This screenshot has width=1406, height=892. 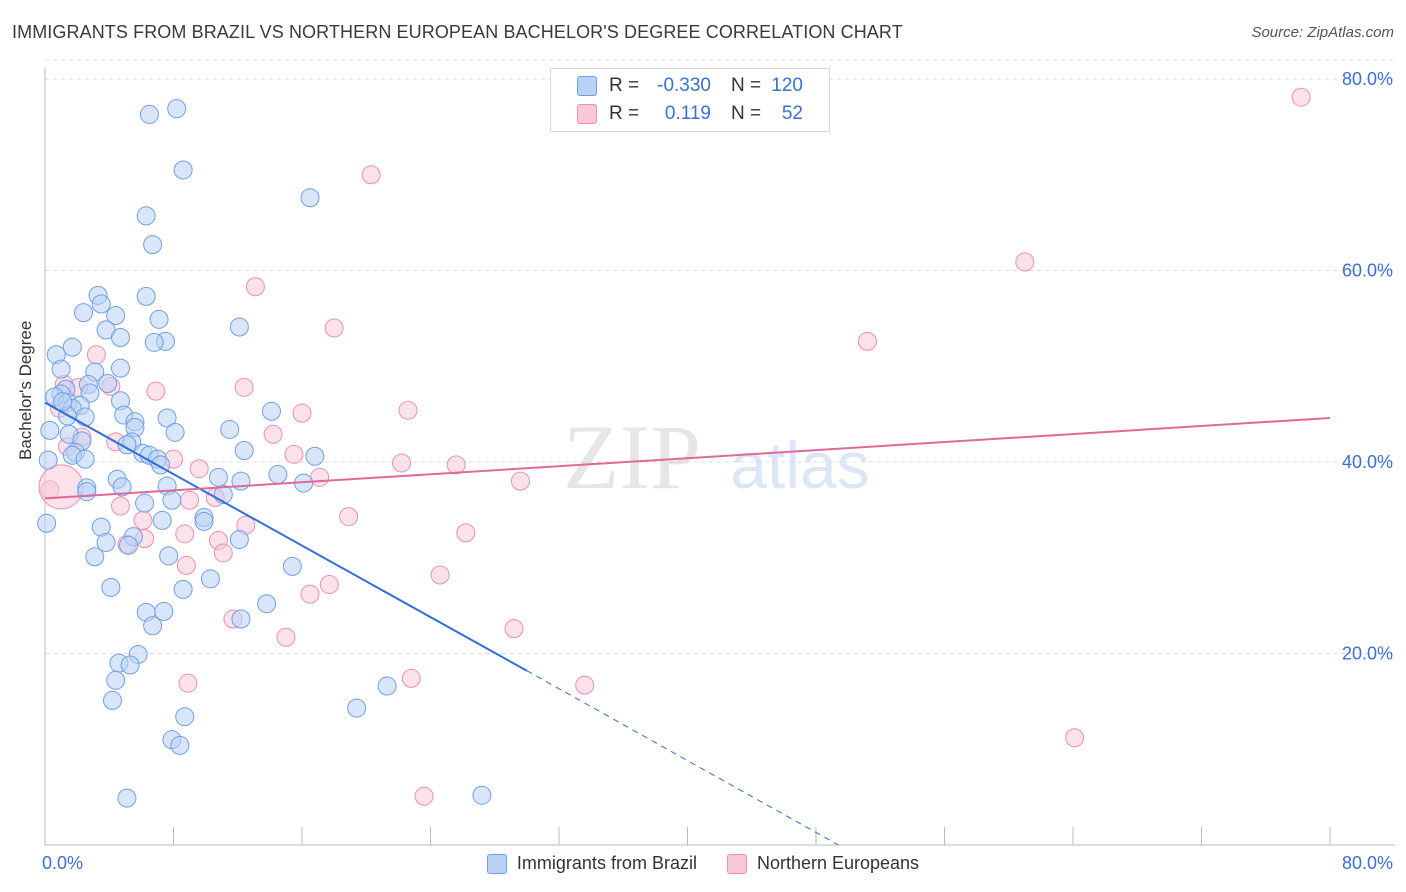 I want to click on watermark: ZIP atlas, so click(x=716, y=457).